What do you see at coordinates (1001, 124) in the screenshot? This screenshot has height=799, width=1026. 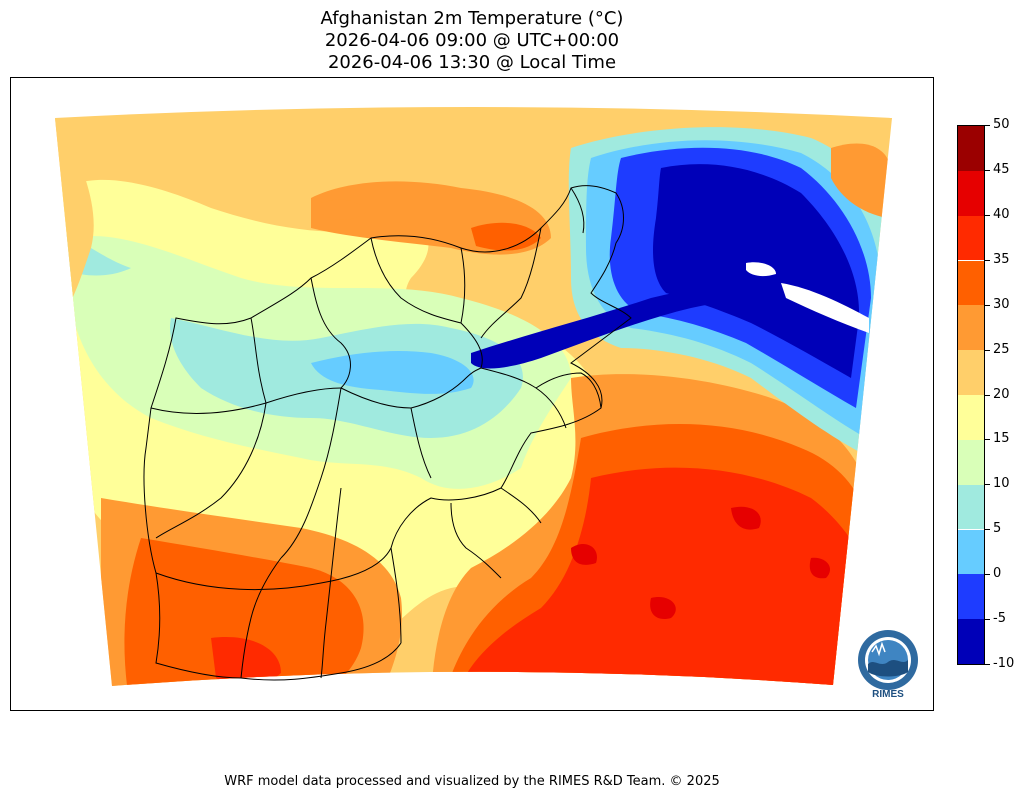 I see `colorbar-tick-label: 50` at bounding box center [1001, 124].